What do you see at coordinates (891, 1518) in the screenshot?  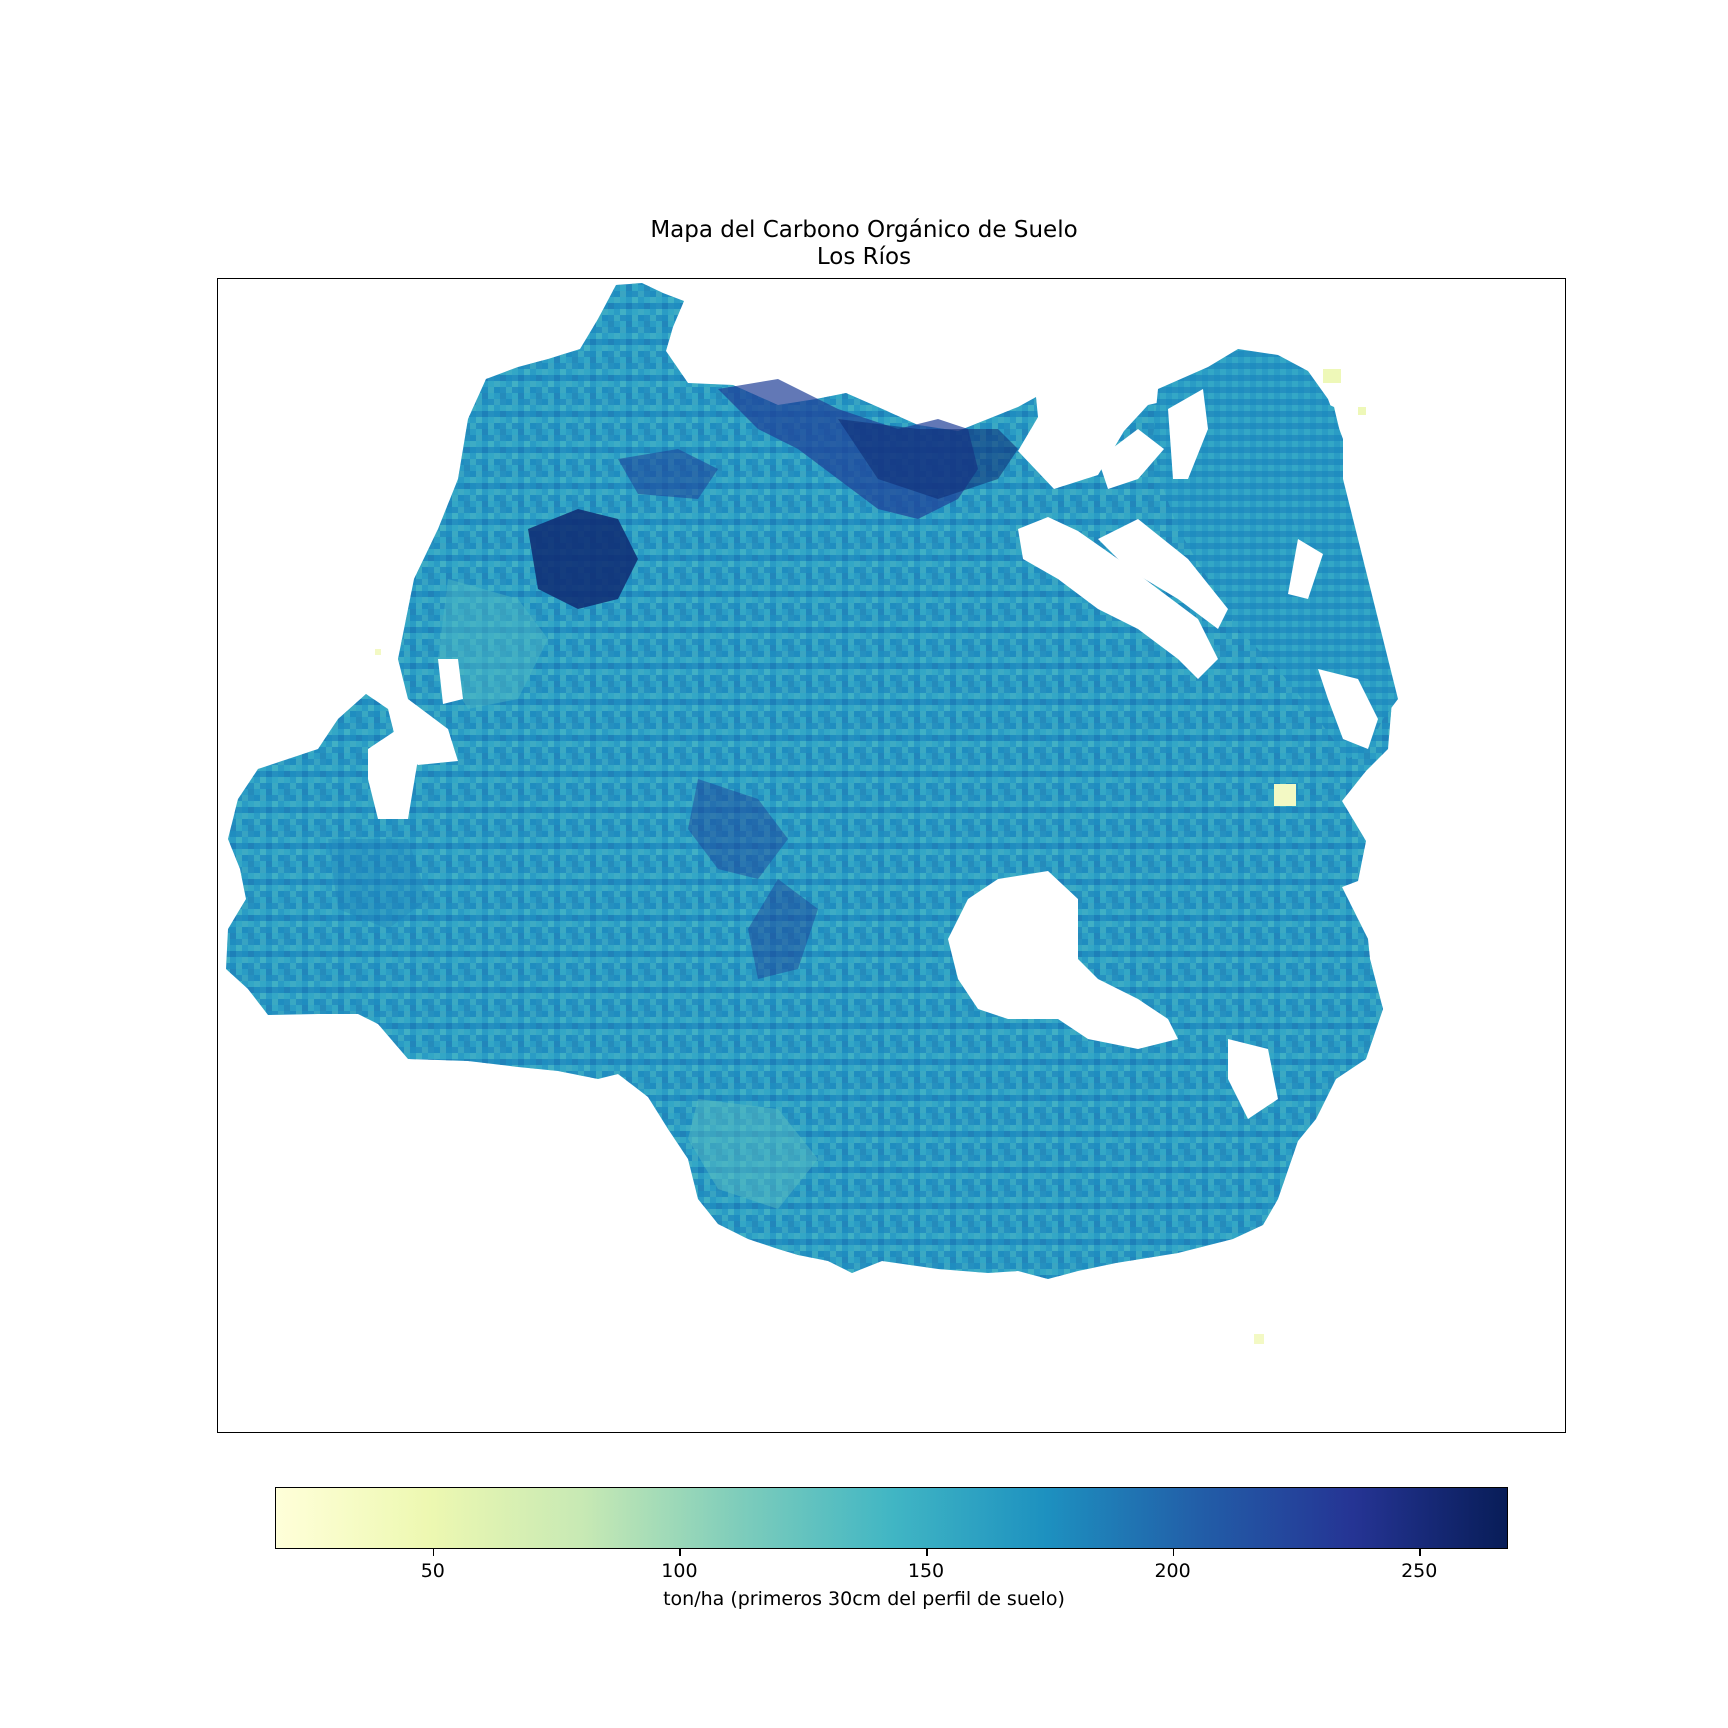 I see `colorbar` at bounding box center [891, 1518].